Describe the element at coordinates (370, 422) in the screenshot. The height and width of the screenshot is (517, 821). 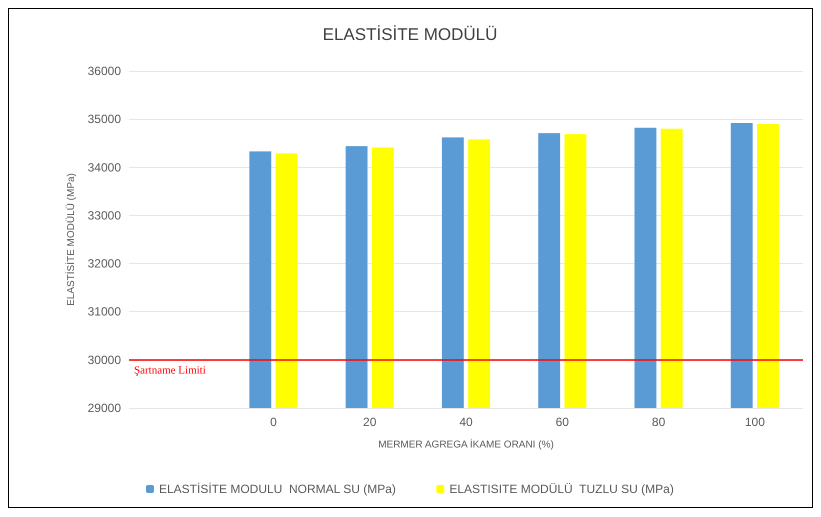
I see `x-tick-label: 20` at that location.